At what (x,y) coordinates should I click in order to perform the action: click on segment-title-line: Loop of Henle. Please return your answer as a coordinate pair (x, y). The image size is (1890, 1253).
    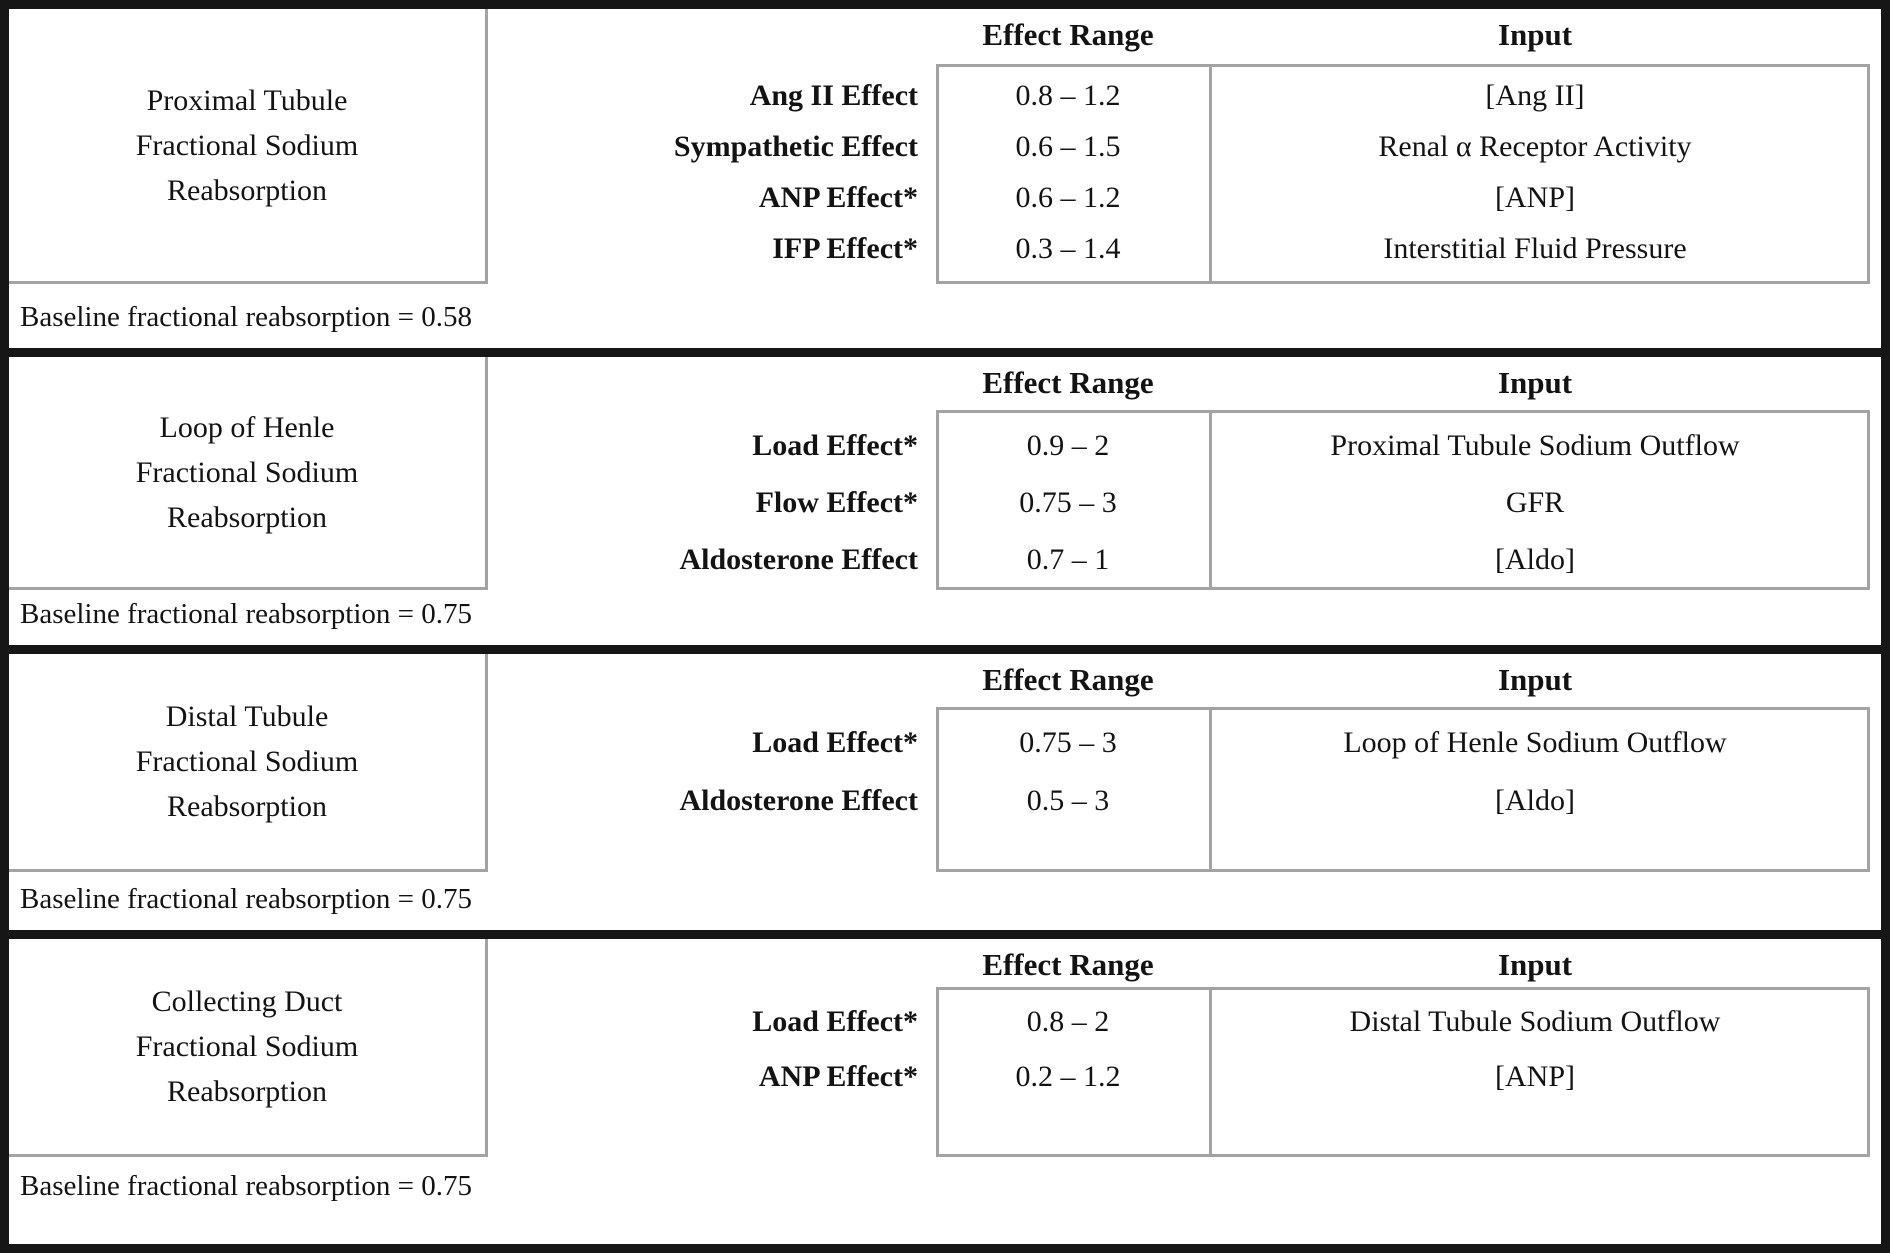
    Looking at the image, I should click on (247, 427).